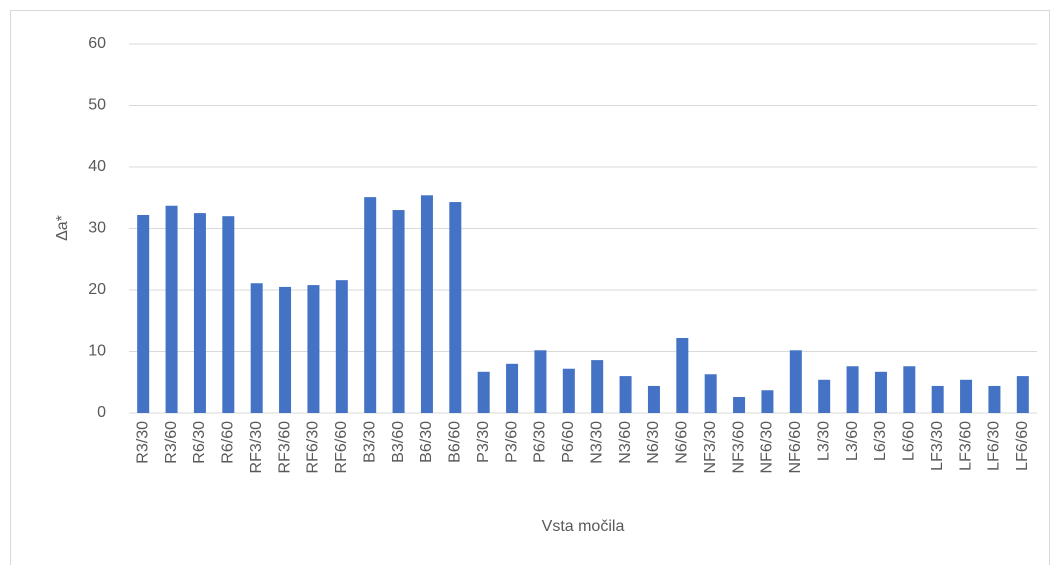 The width and height of the screenshot is (1056, 565). What do you see at coordinates (199, 442) in the screenshot?
I see `x-tick-label: R6/30` at bounding box center [199, 442].